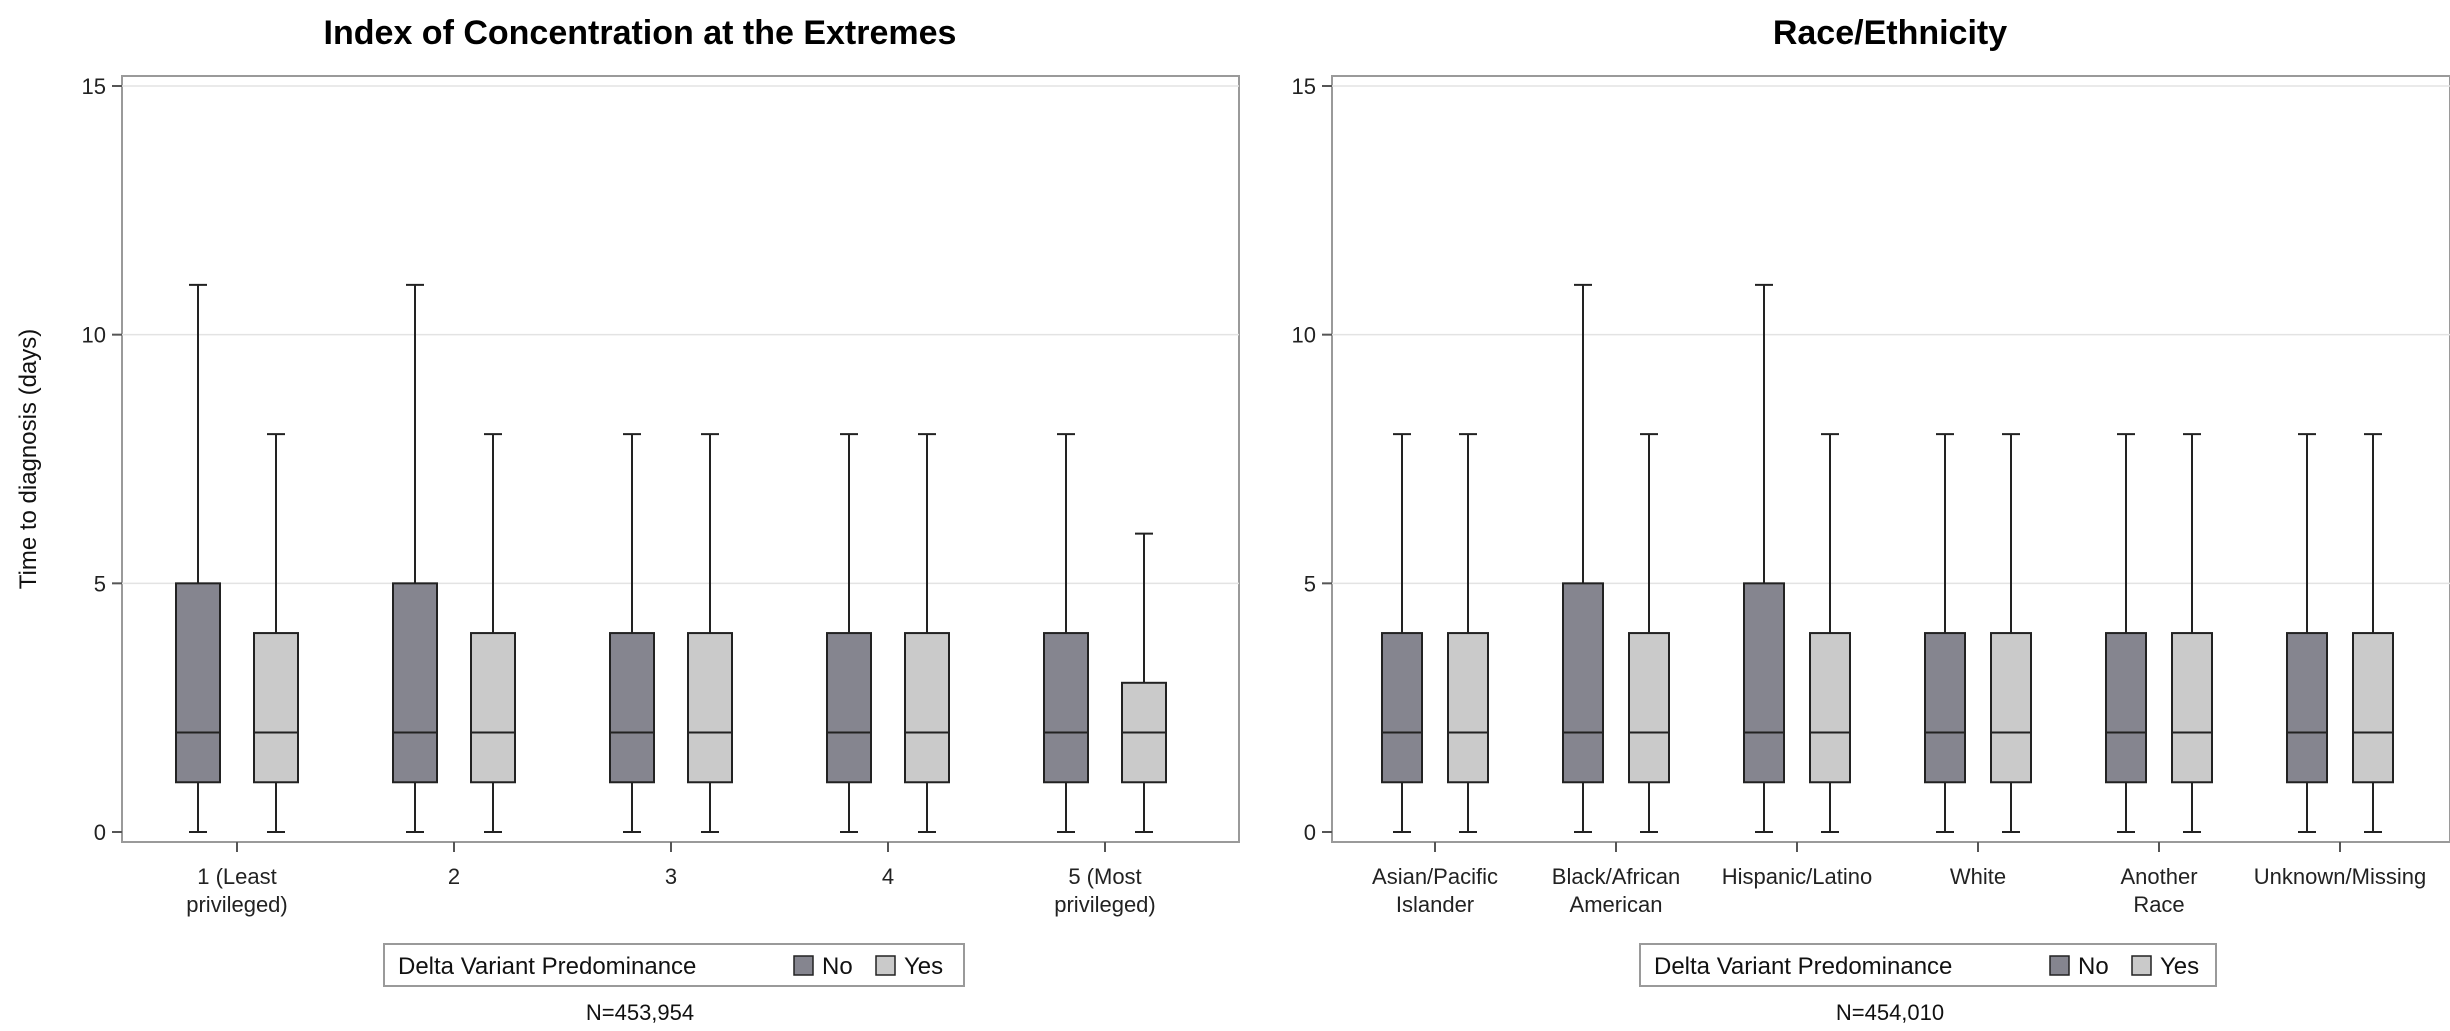  What do you see at coordinates (1435, 904) in the screenshot?
I see `x-tick-label-line: Islander` at bounding box center [1435, 904].